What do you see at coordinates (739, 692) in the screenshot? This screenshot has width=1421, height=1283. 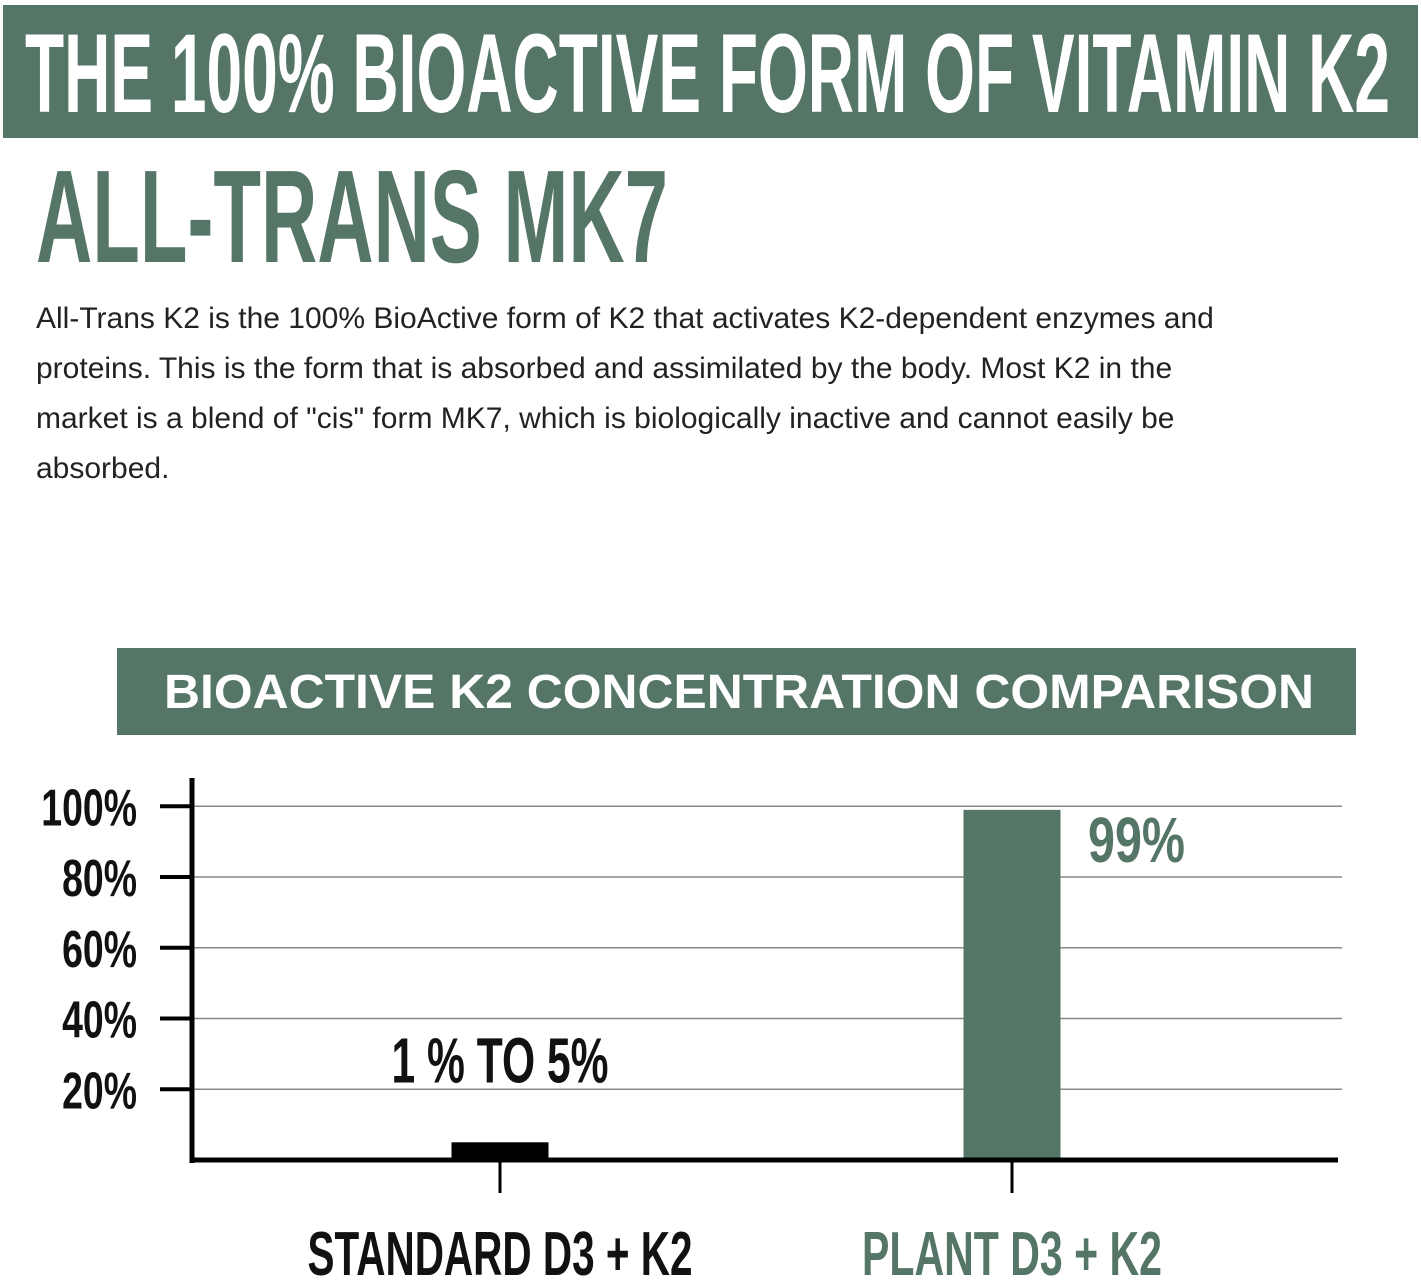 I see `chart-title: BIOACTIVE K2 CONCENTRATION COMPARISON` at bounding box center [739, 692].